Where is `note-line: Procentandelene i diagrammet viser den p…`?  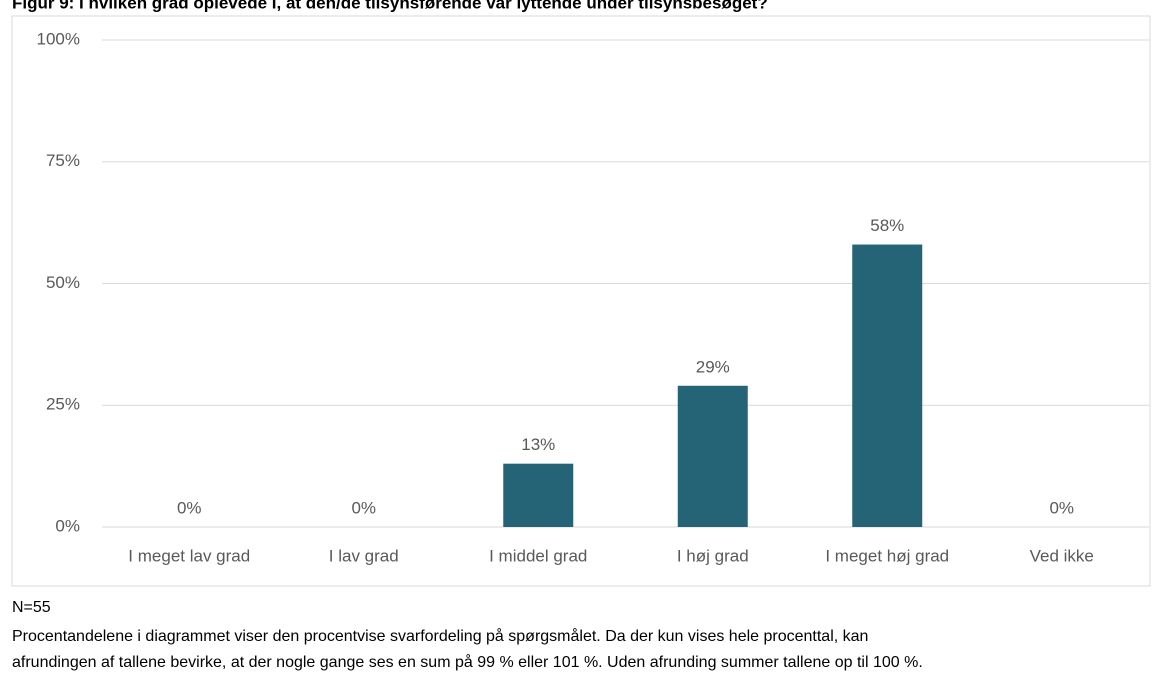
note-line: Procentandelene i diagrammet viser den p… is located at coordinates (440, 636).